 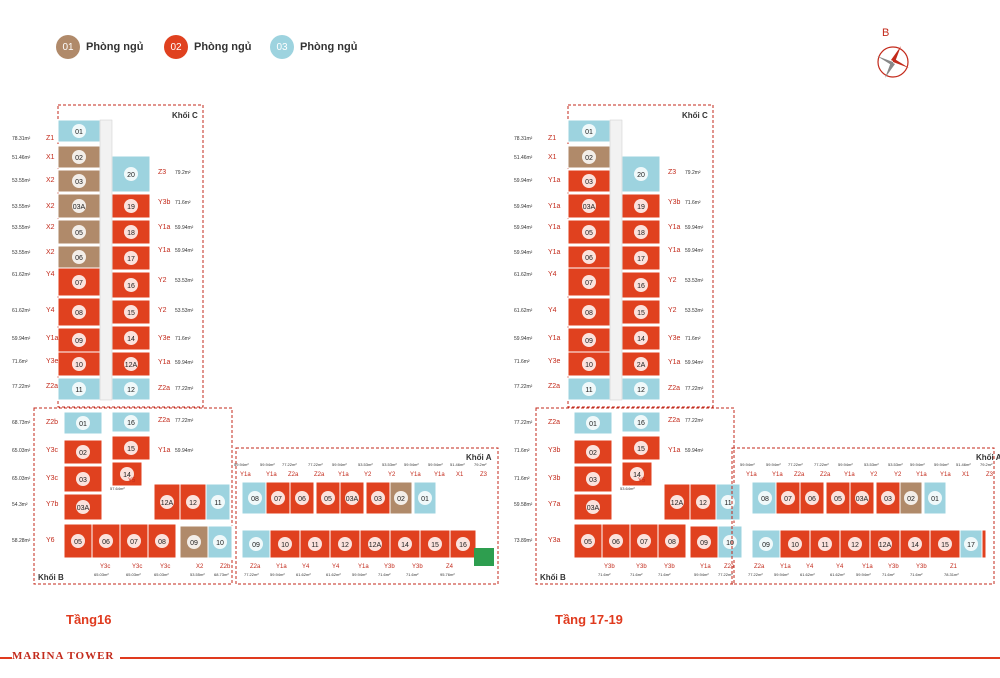 What do you see at coordinates (523, 311) in the screenshot?
I see `unit-area: 61.62m²` at bounding box center [523, 311].